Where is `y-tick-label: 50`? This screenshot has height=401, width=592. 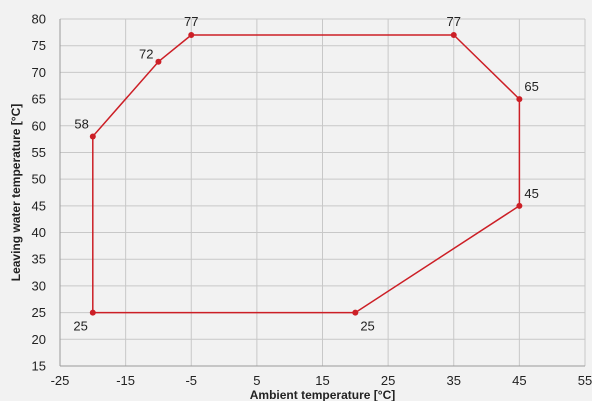
y-tick-label: 50 is located at coordinates (39, 179).